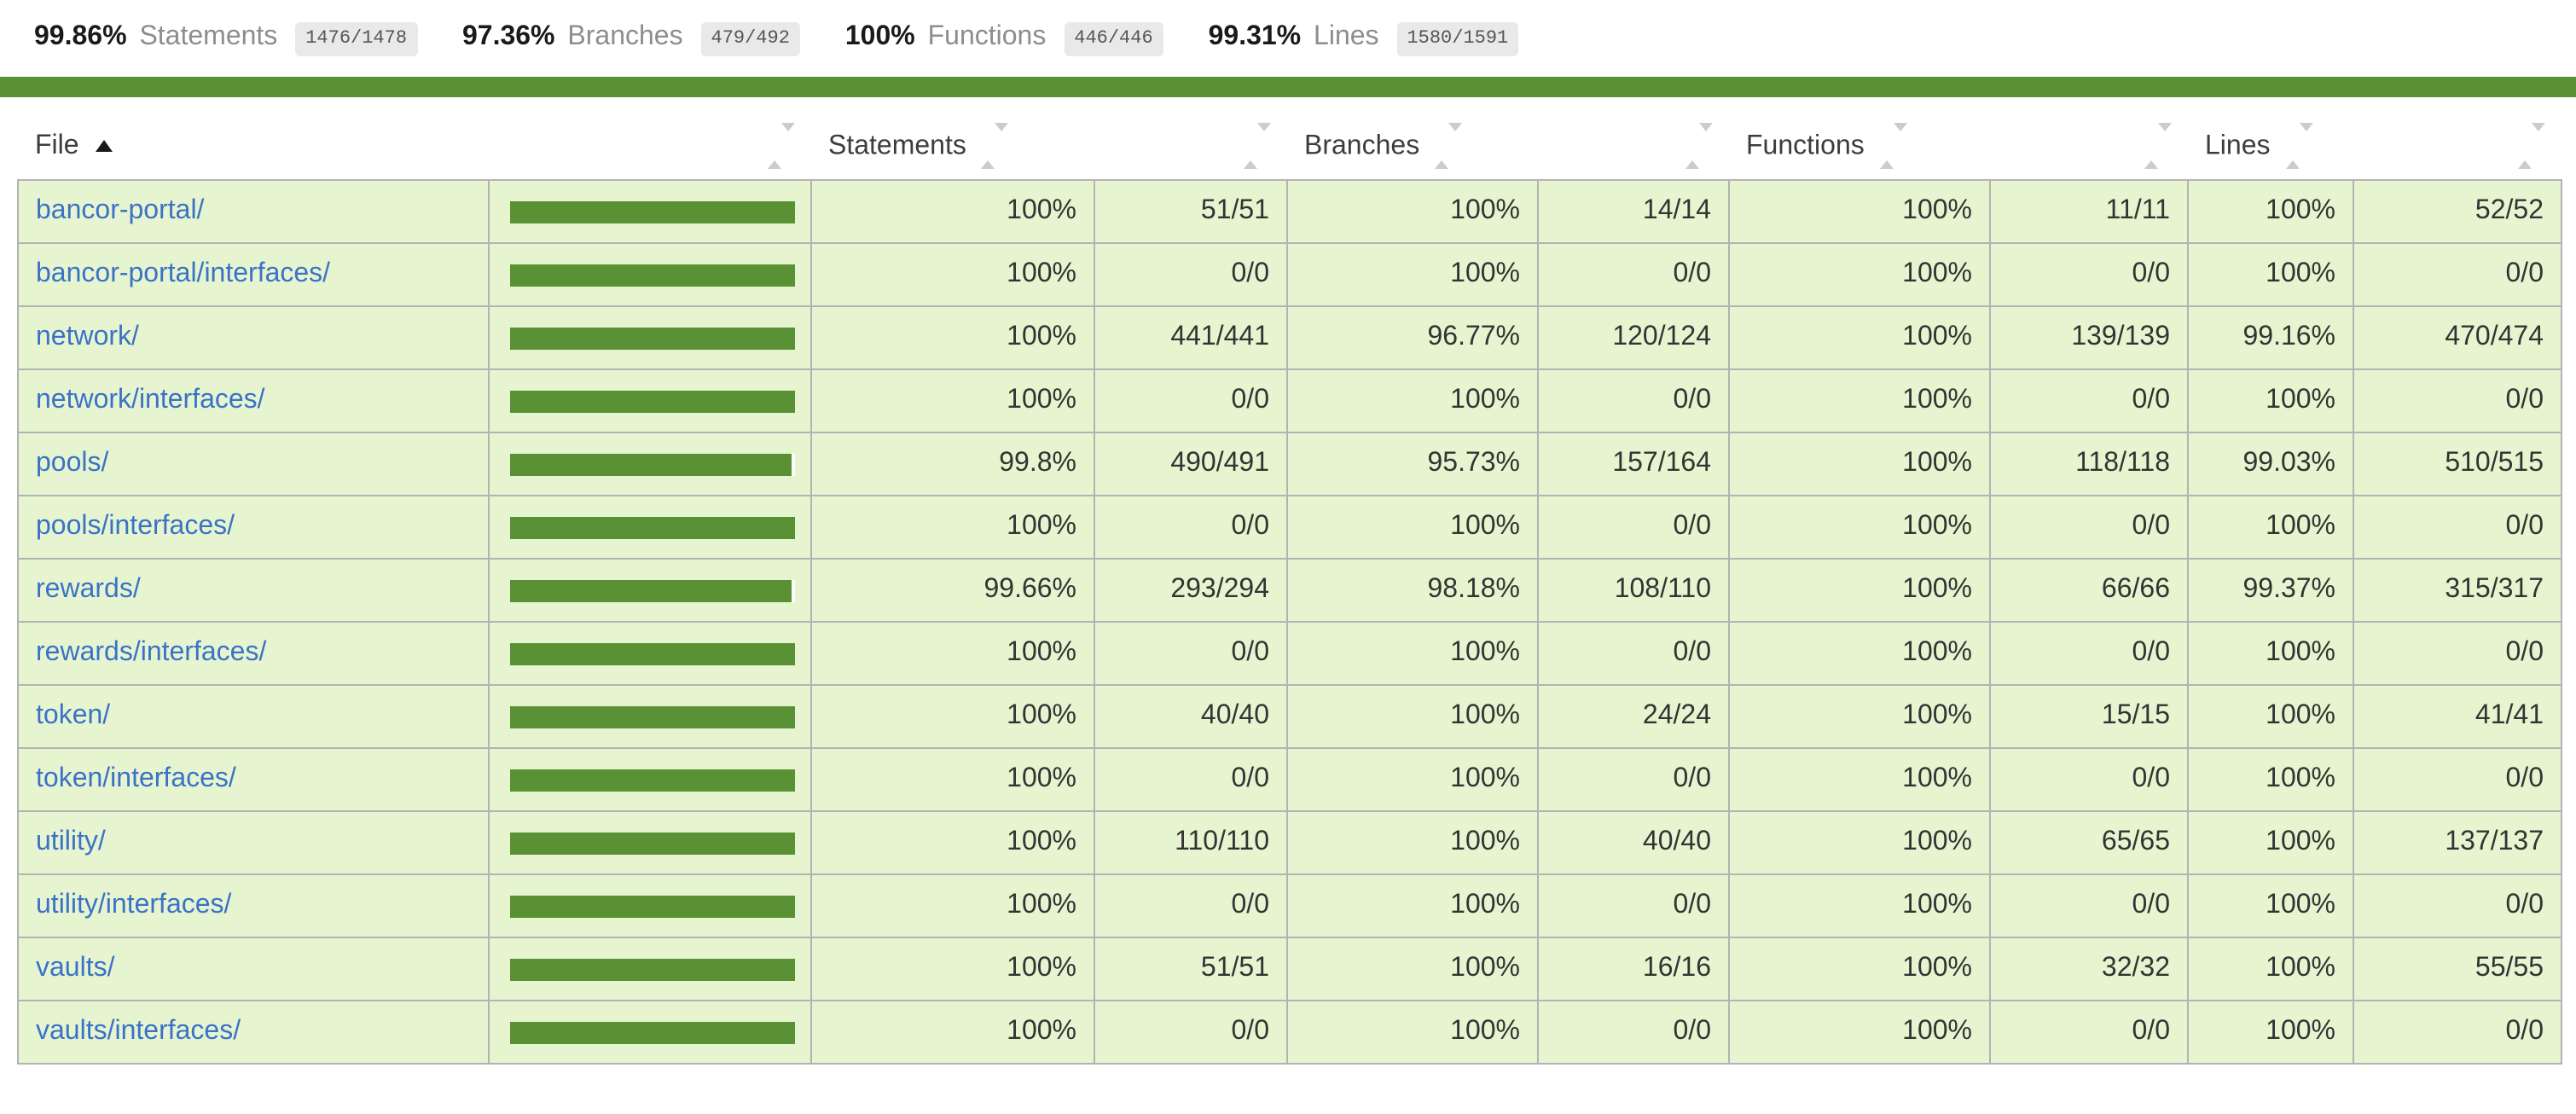 The height and width of the screenshot is (1114, 2576). What do you see at coordinates (2457, 338) in the screenshot?
I see `lines-raw-cell: 470/474` at bounding box center [2457, 338].